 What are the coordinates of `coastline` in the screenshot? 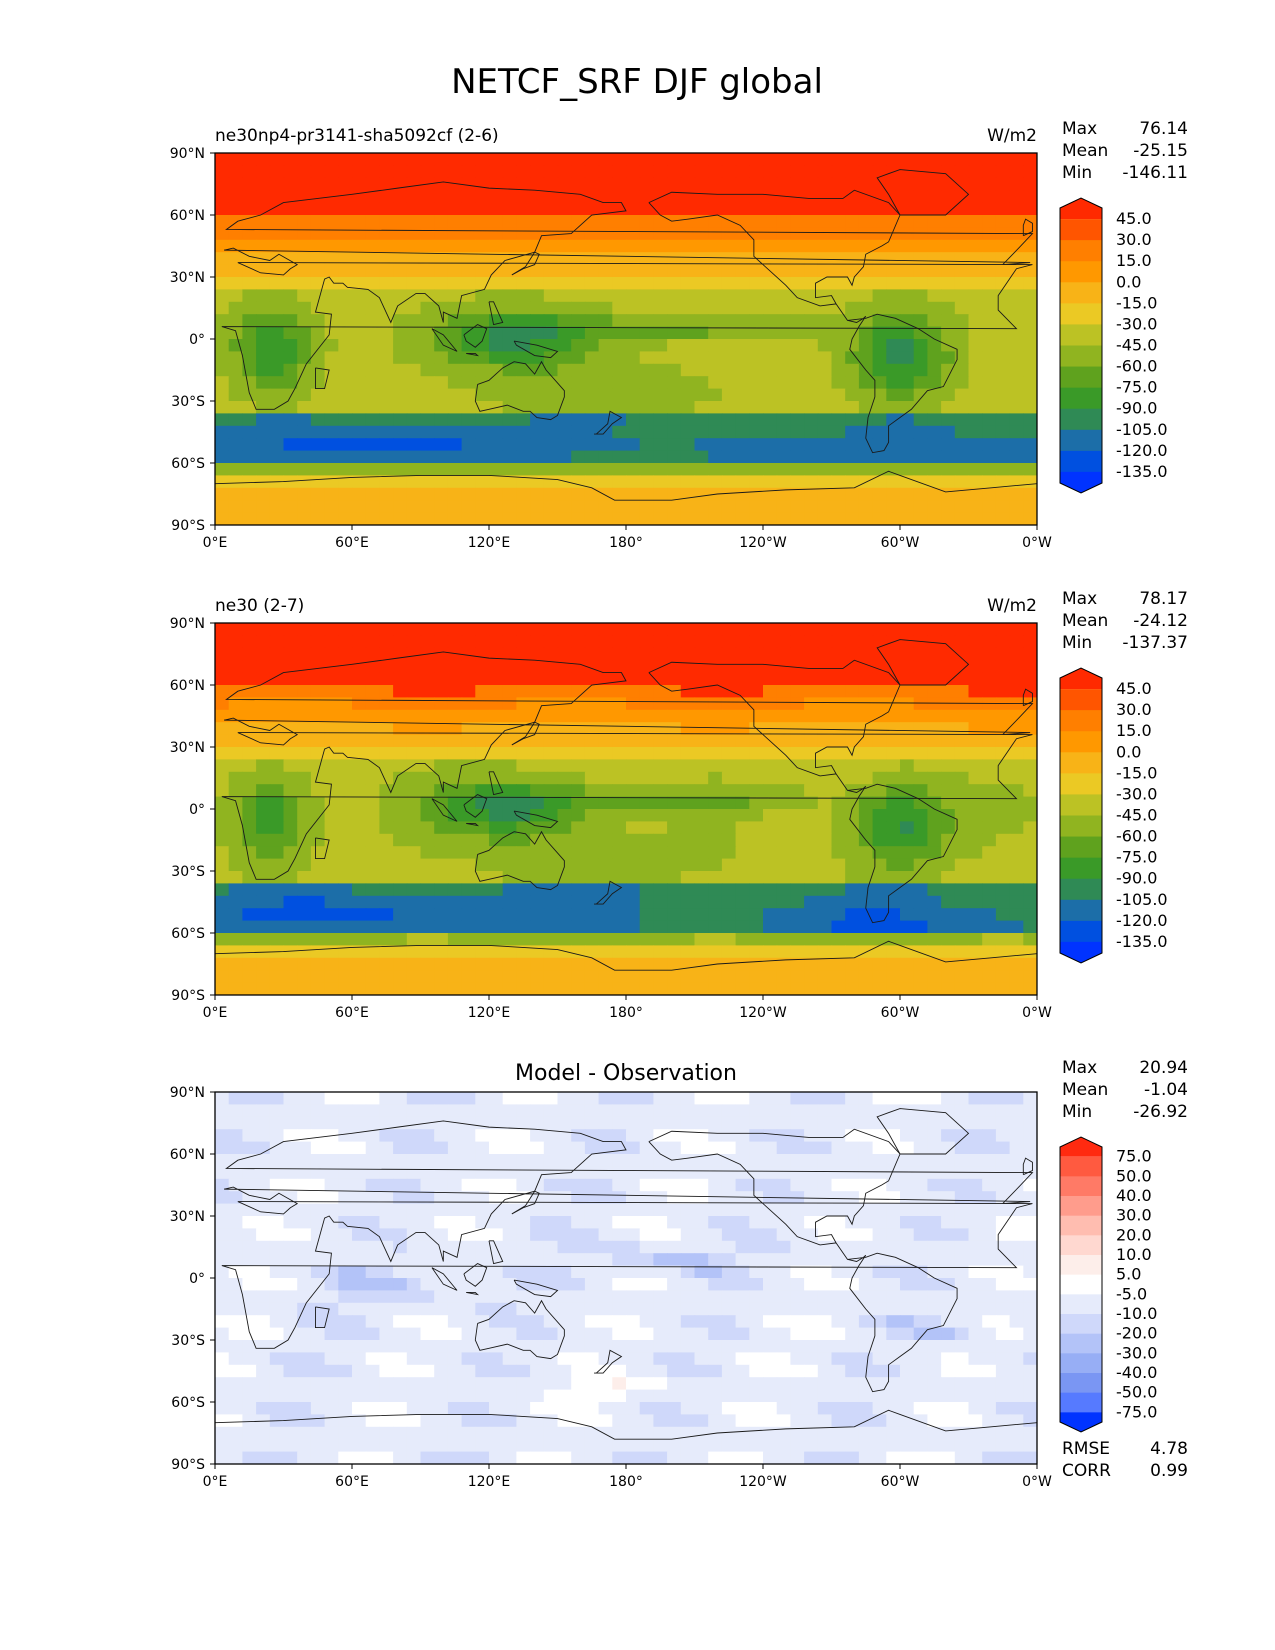 It's located at (519, 860).